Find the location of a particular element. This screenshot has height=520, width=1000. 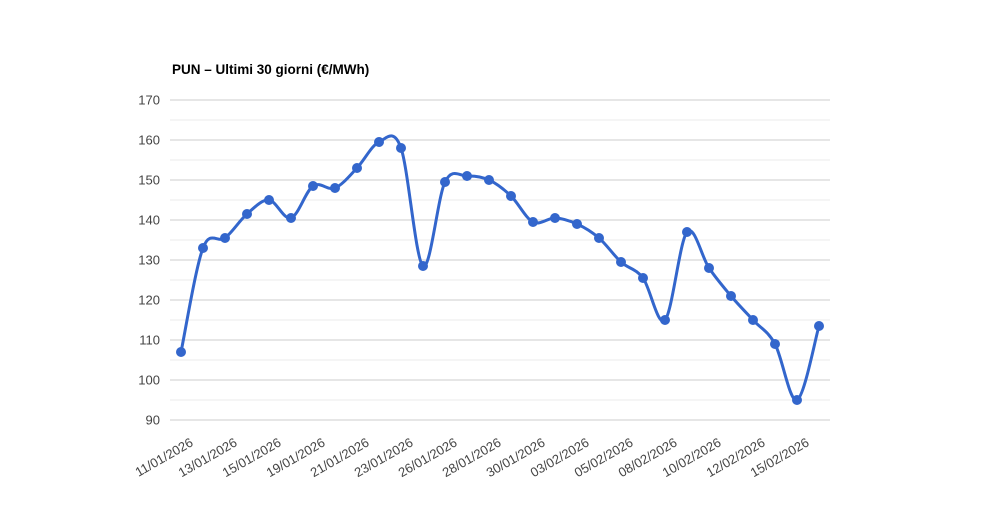

y-axis-label: 100 is located at coordinates (149, 380).